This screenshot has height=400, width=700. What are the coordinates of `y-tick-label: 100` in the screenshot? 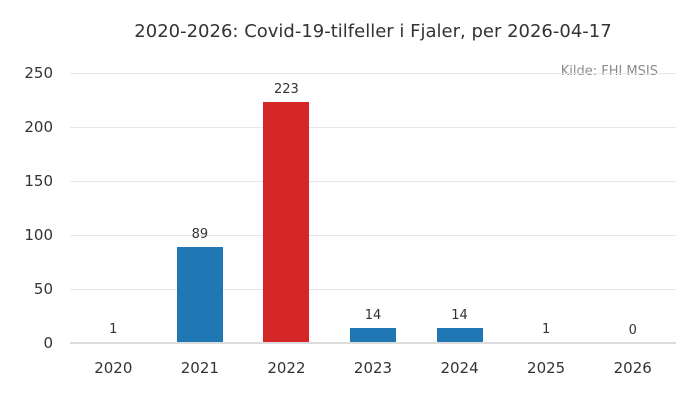 It's located at (38, 235).